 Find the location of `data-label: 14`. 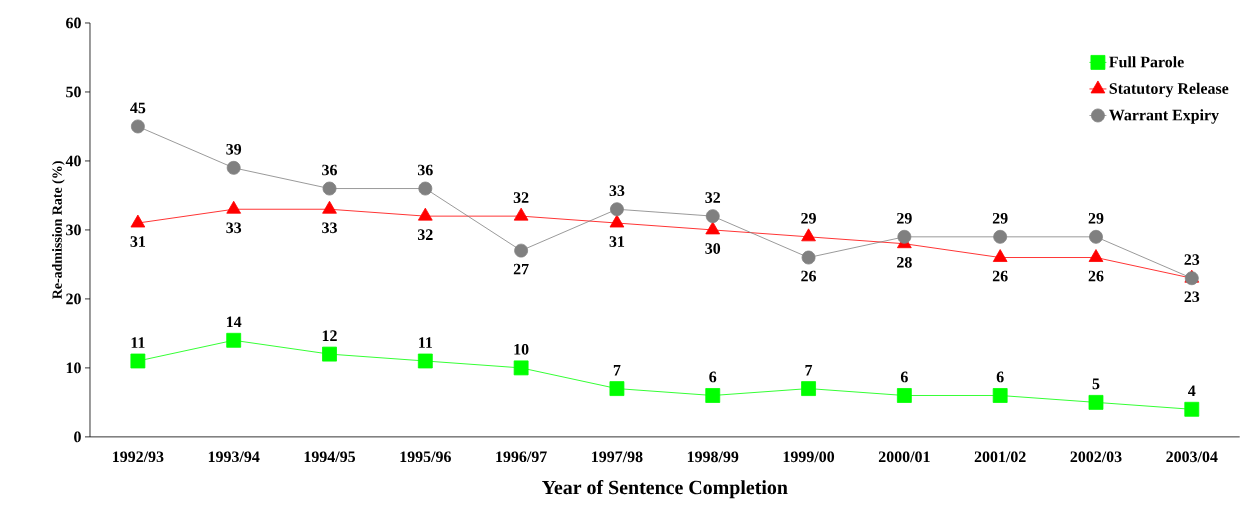

data-label: 14 is located at coordinates (234, 322).